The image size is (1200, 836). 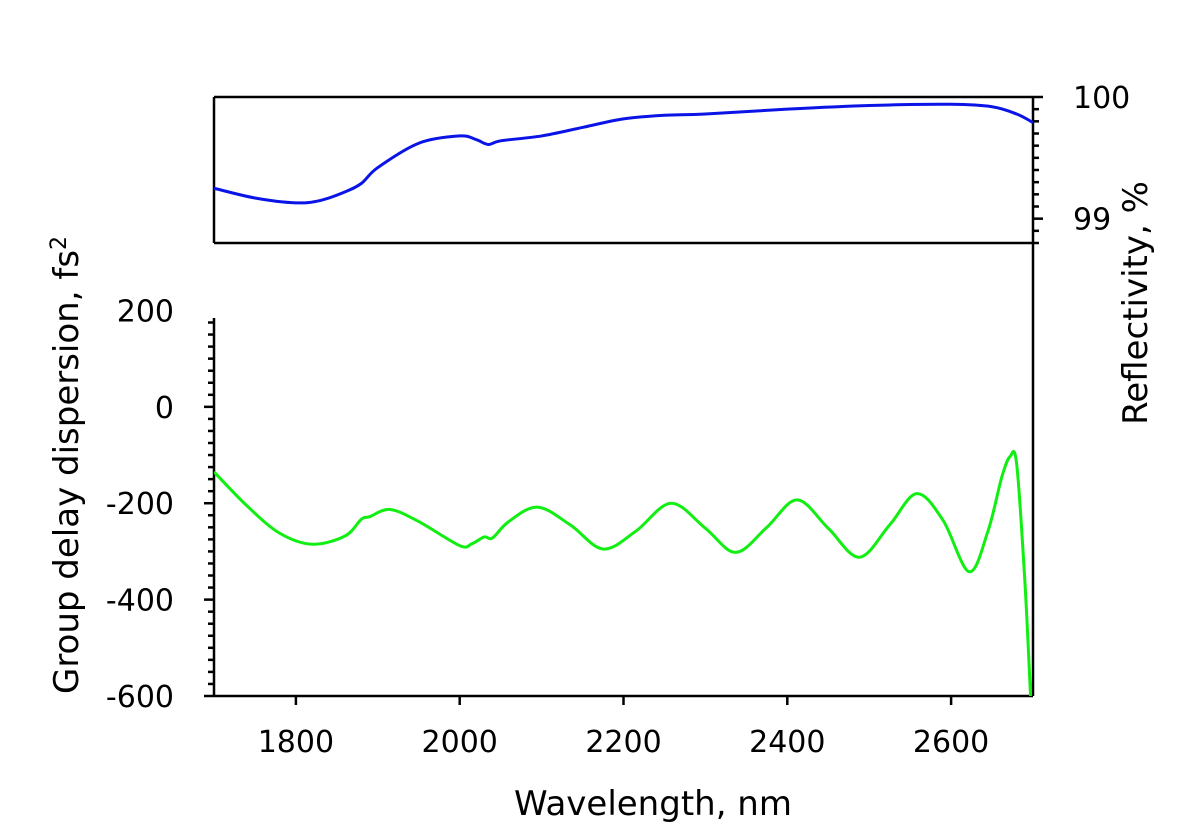 I want to click on gdd-axis-title: Group delay dispersion, fs2, so click(x=67, y=465).